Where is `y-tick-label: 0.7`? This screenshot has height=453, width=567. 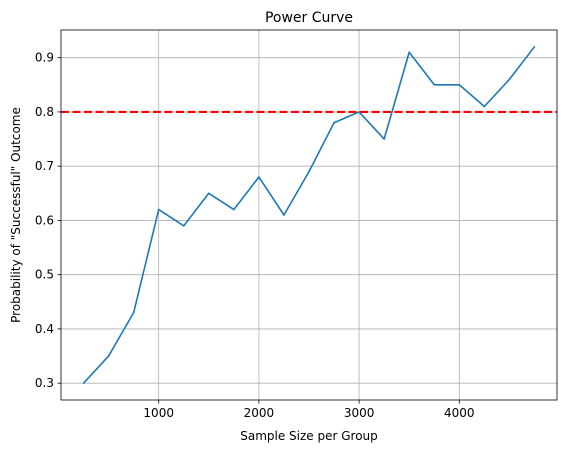
y-tick-label: 0.7 is located at coordinates (44, 166).